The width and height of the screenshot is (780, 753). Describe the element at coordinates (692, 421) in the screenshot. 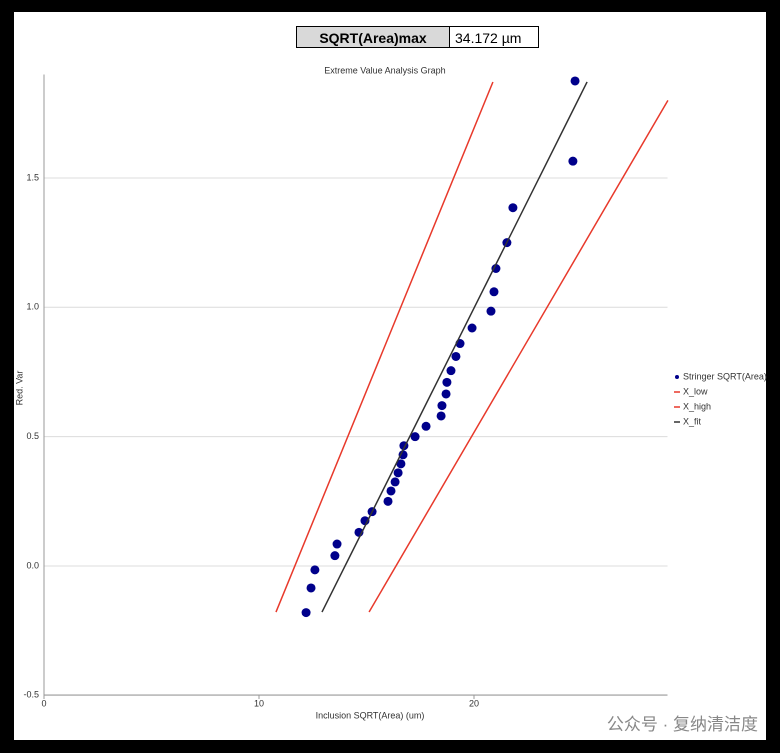

I see `legend-label: X_fit` at that location.